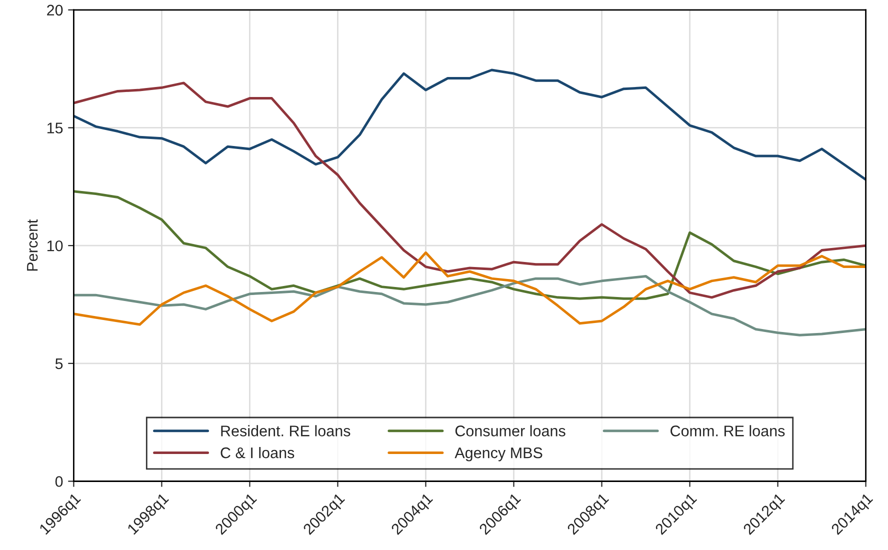  Describe the element at coordinates (59, 364) in the screenshot. I see `y-tick-label: 5` at that location.